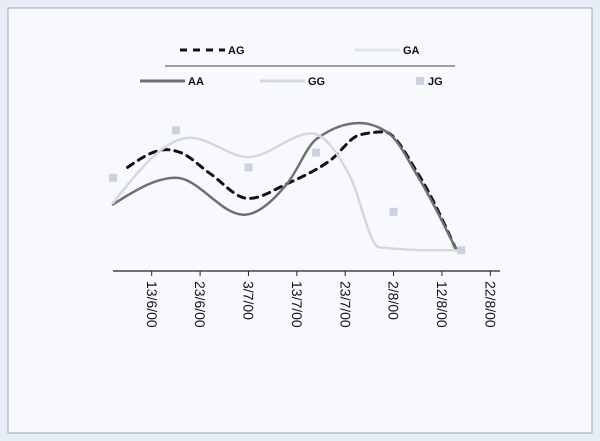  I want to click on x-tick-label: 23/6/00, so click(200, 304).